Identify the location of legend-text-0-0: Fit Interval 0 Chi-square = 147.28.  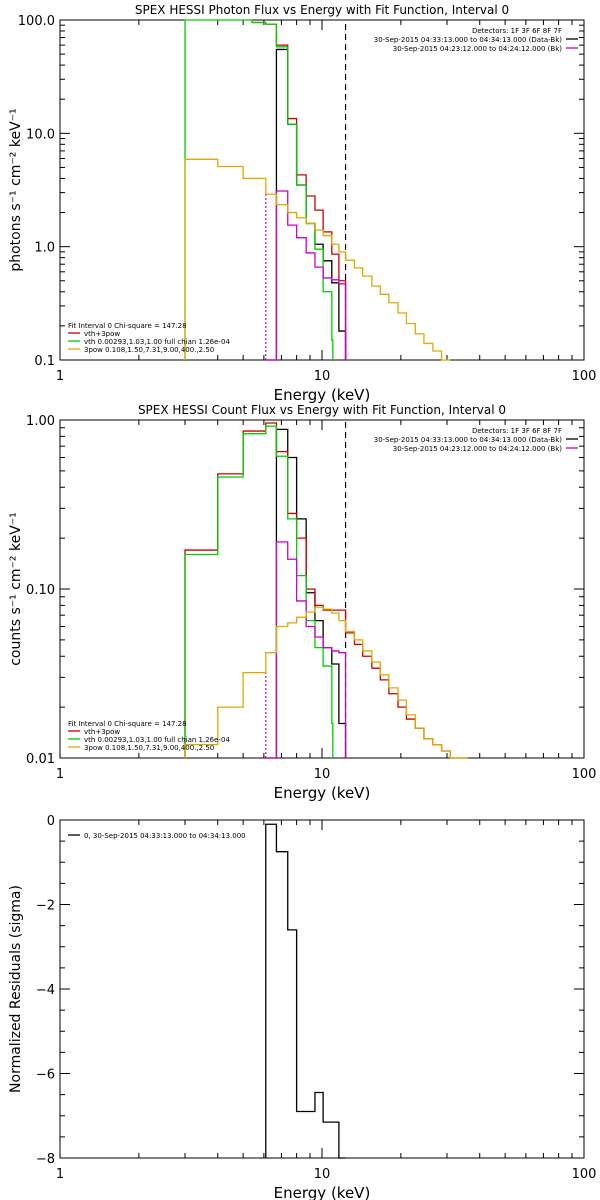
(127, 326).